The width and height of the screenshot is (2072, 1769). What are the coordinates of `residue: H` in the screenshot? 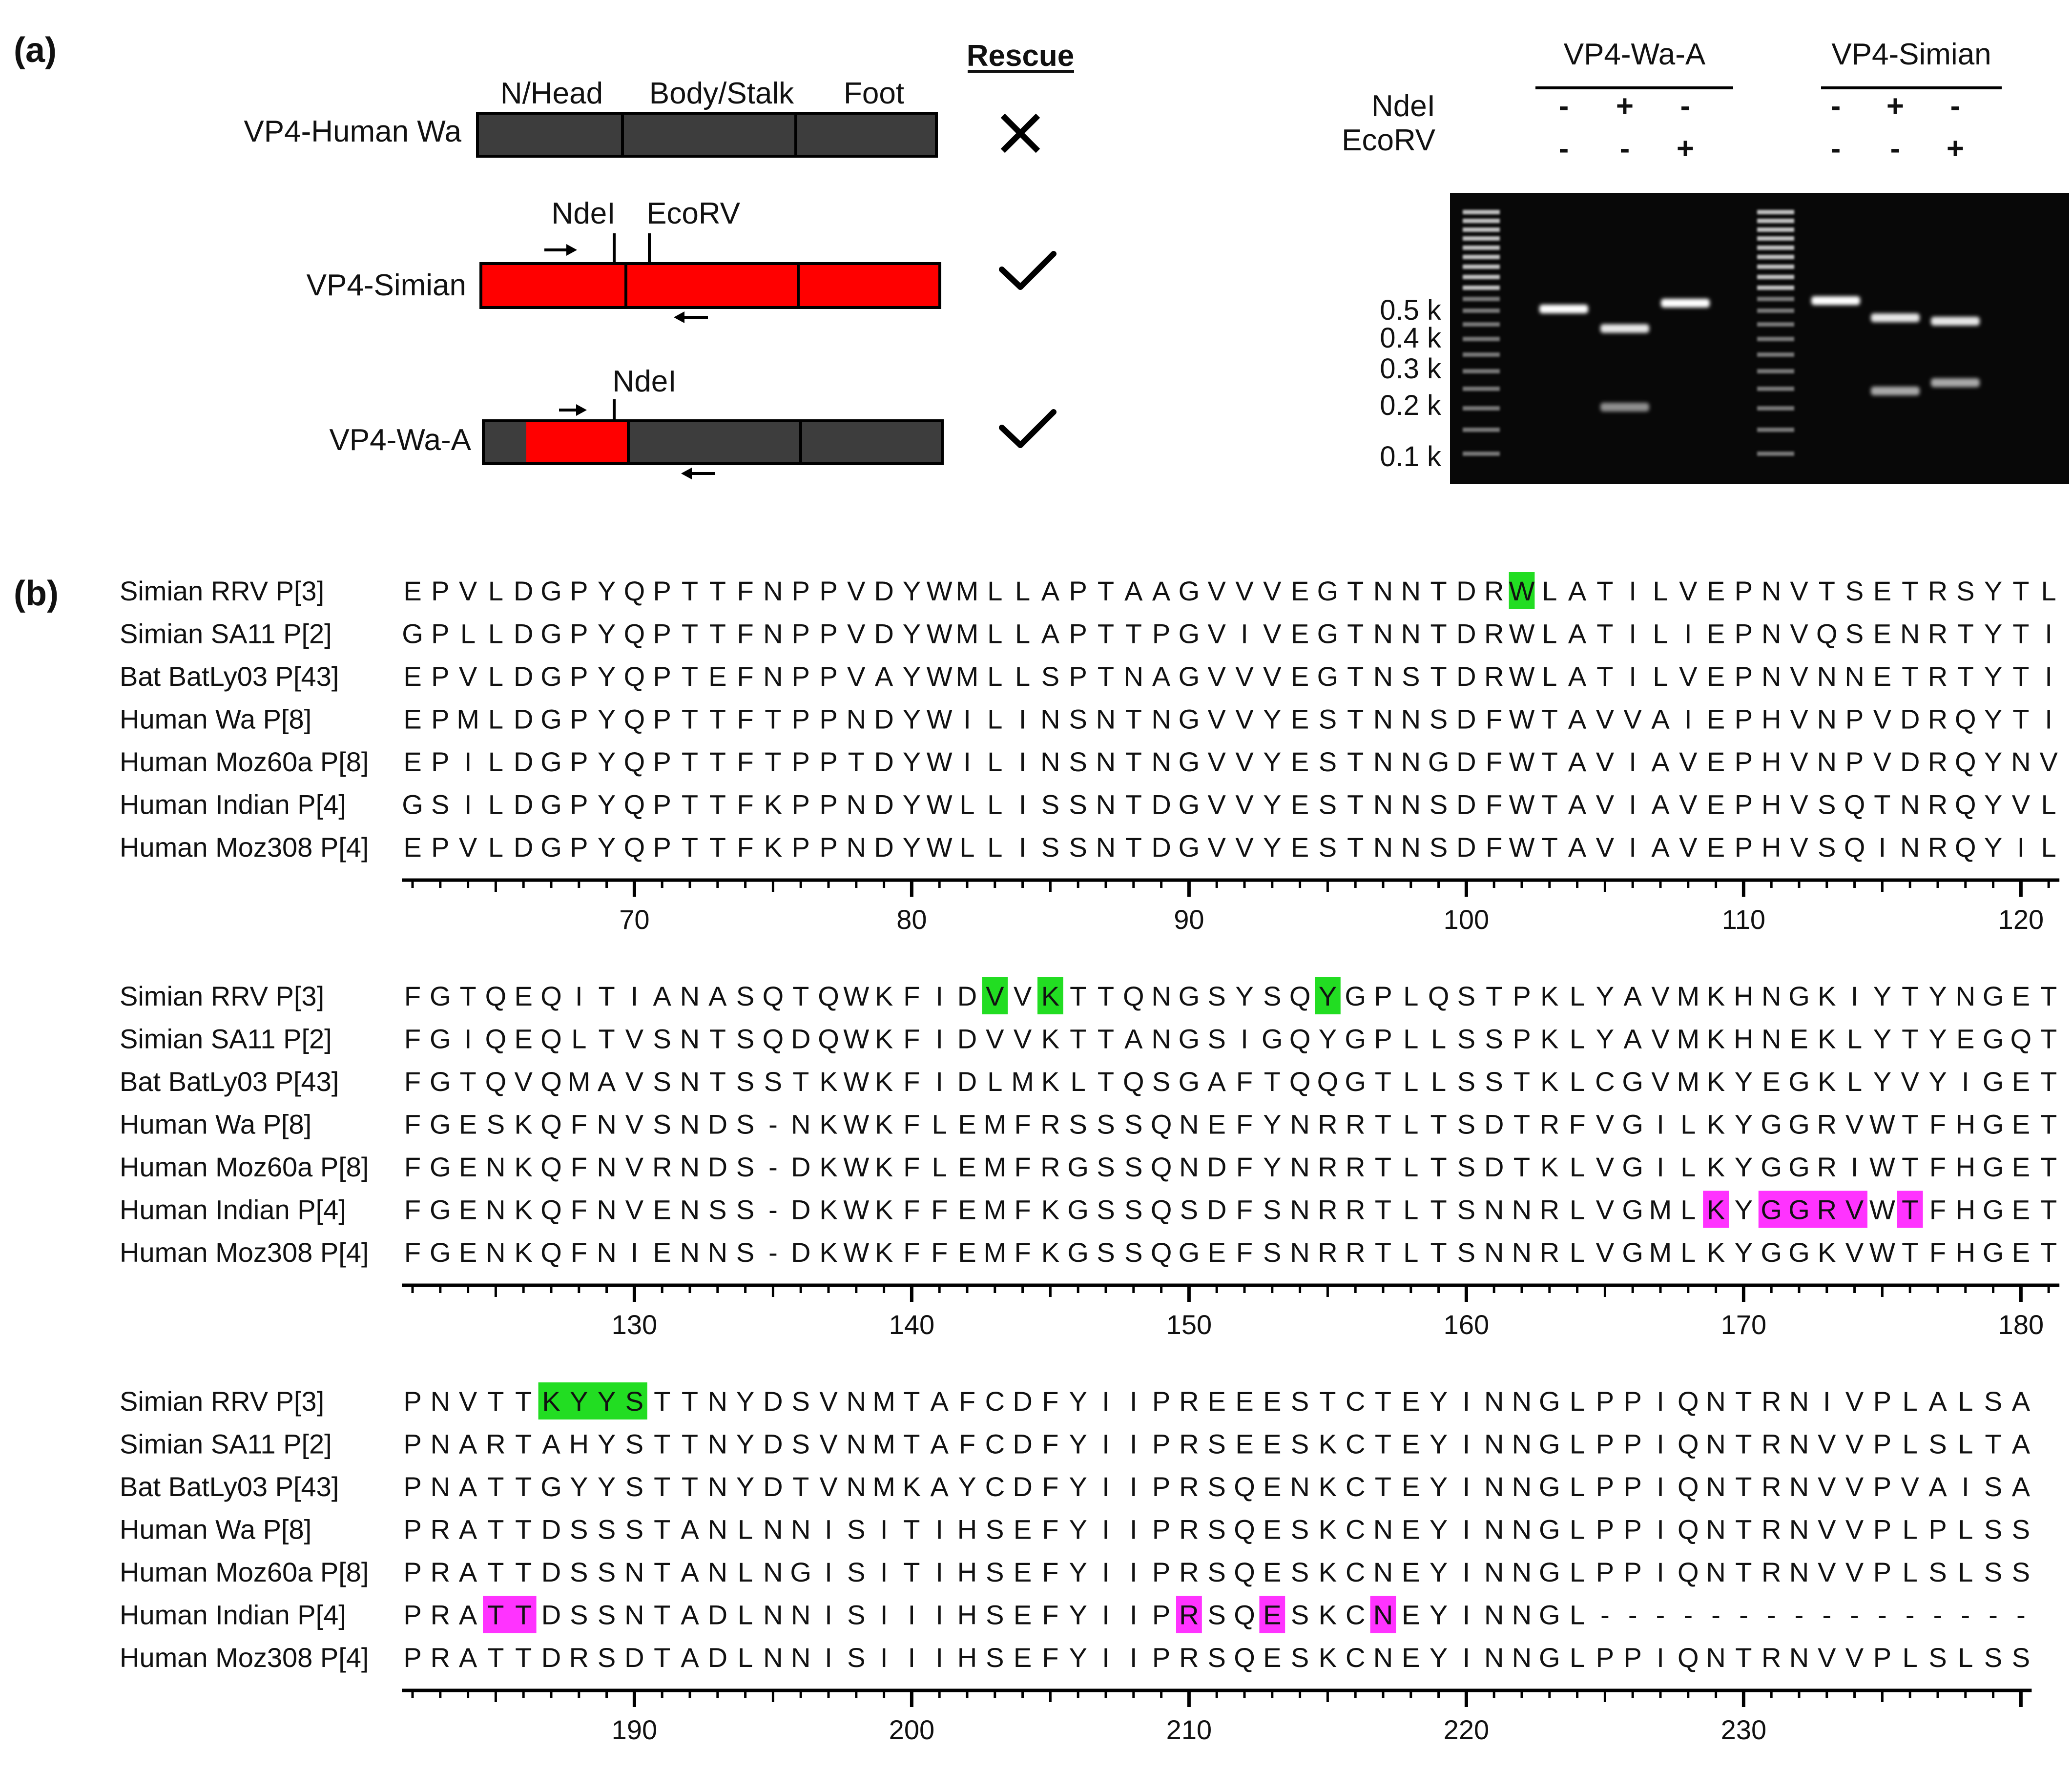 It's located at (967, 1572).